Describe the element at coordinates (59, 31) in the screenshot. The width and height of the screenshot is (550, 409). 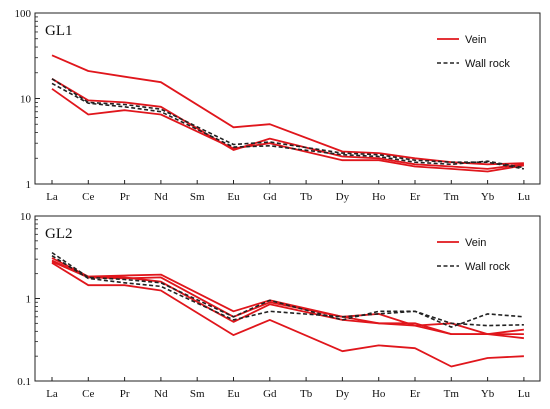
I see `panel-title: GL1` at that location.